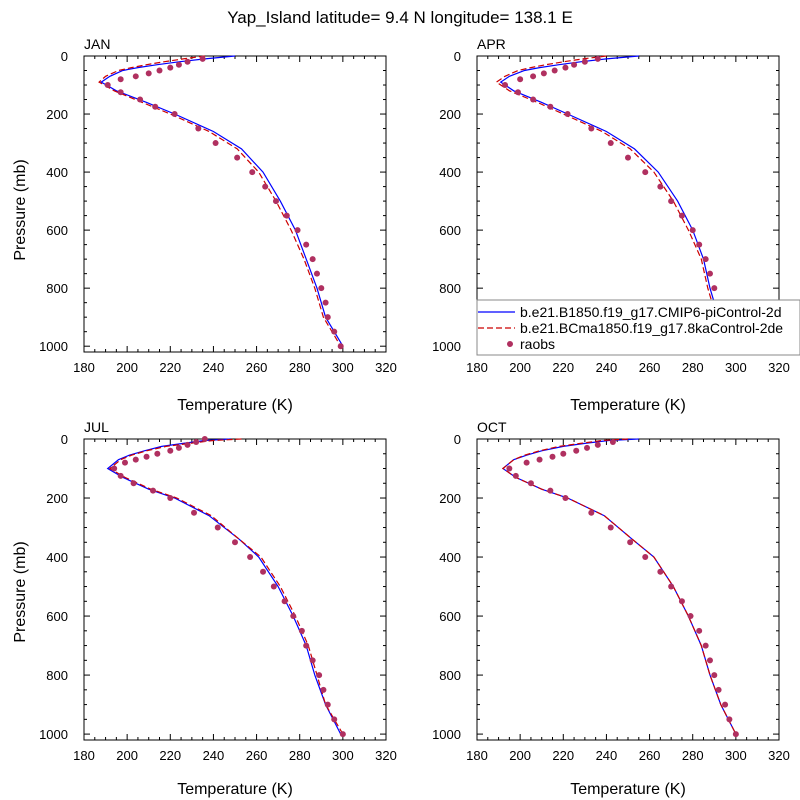 The width and height of the screenshot is (800, 800). What do you see at coordinates (492, 427) in the screenshot?
I see `panel-title: OCT` at bounding box center [492, 427].